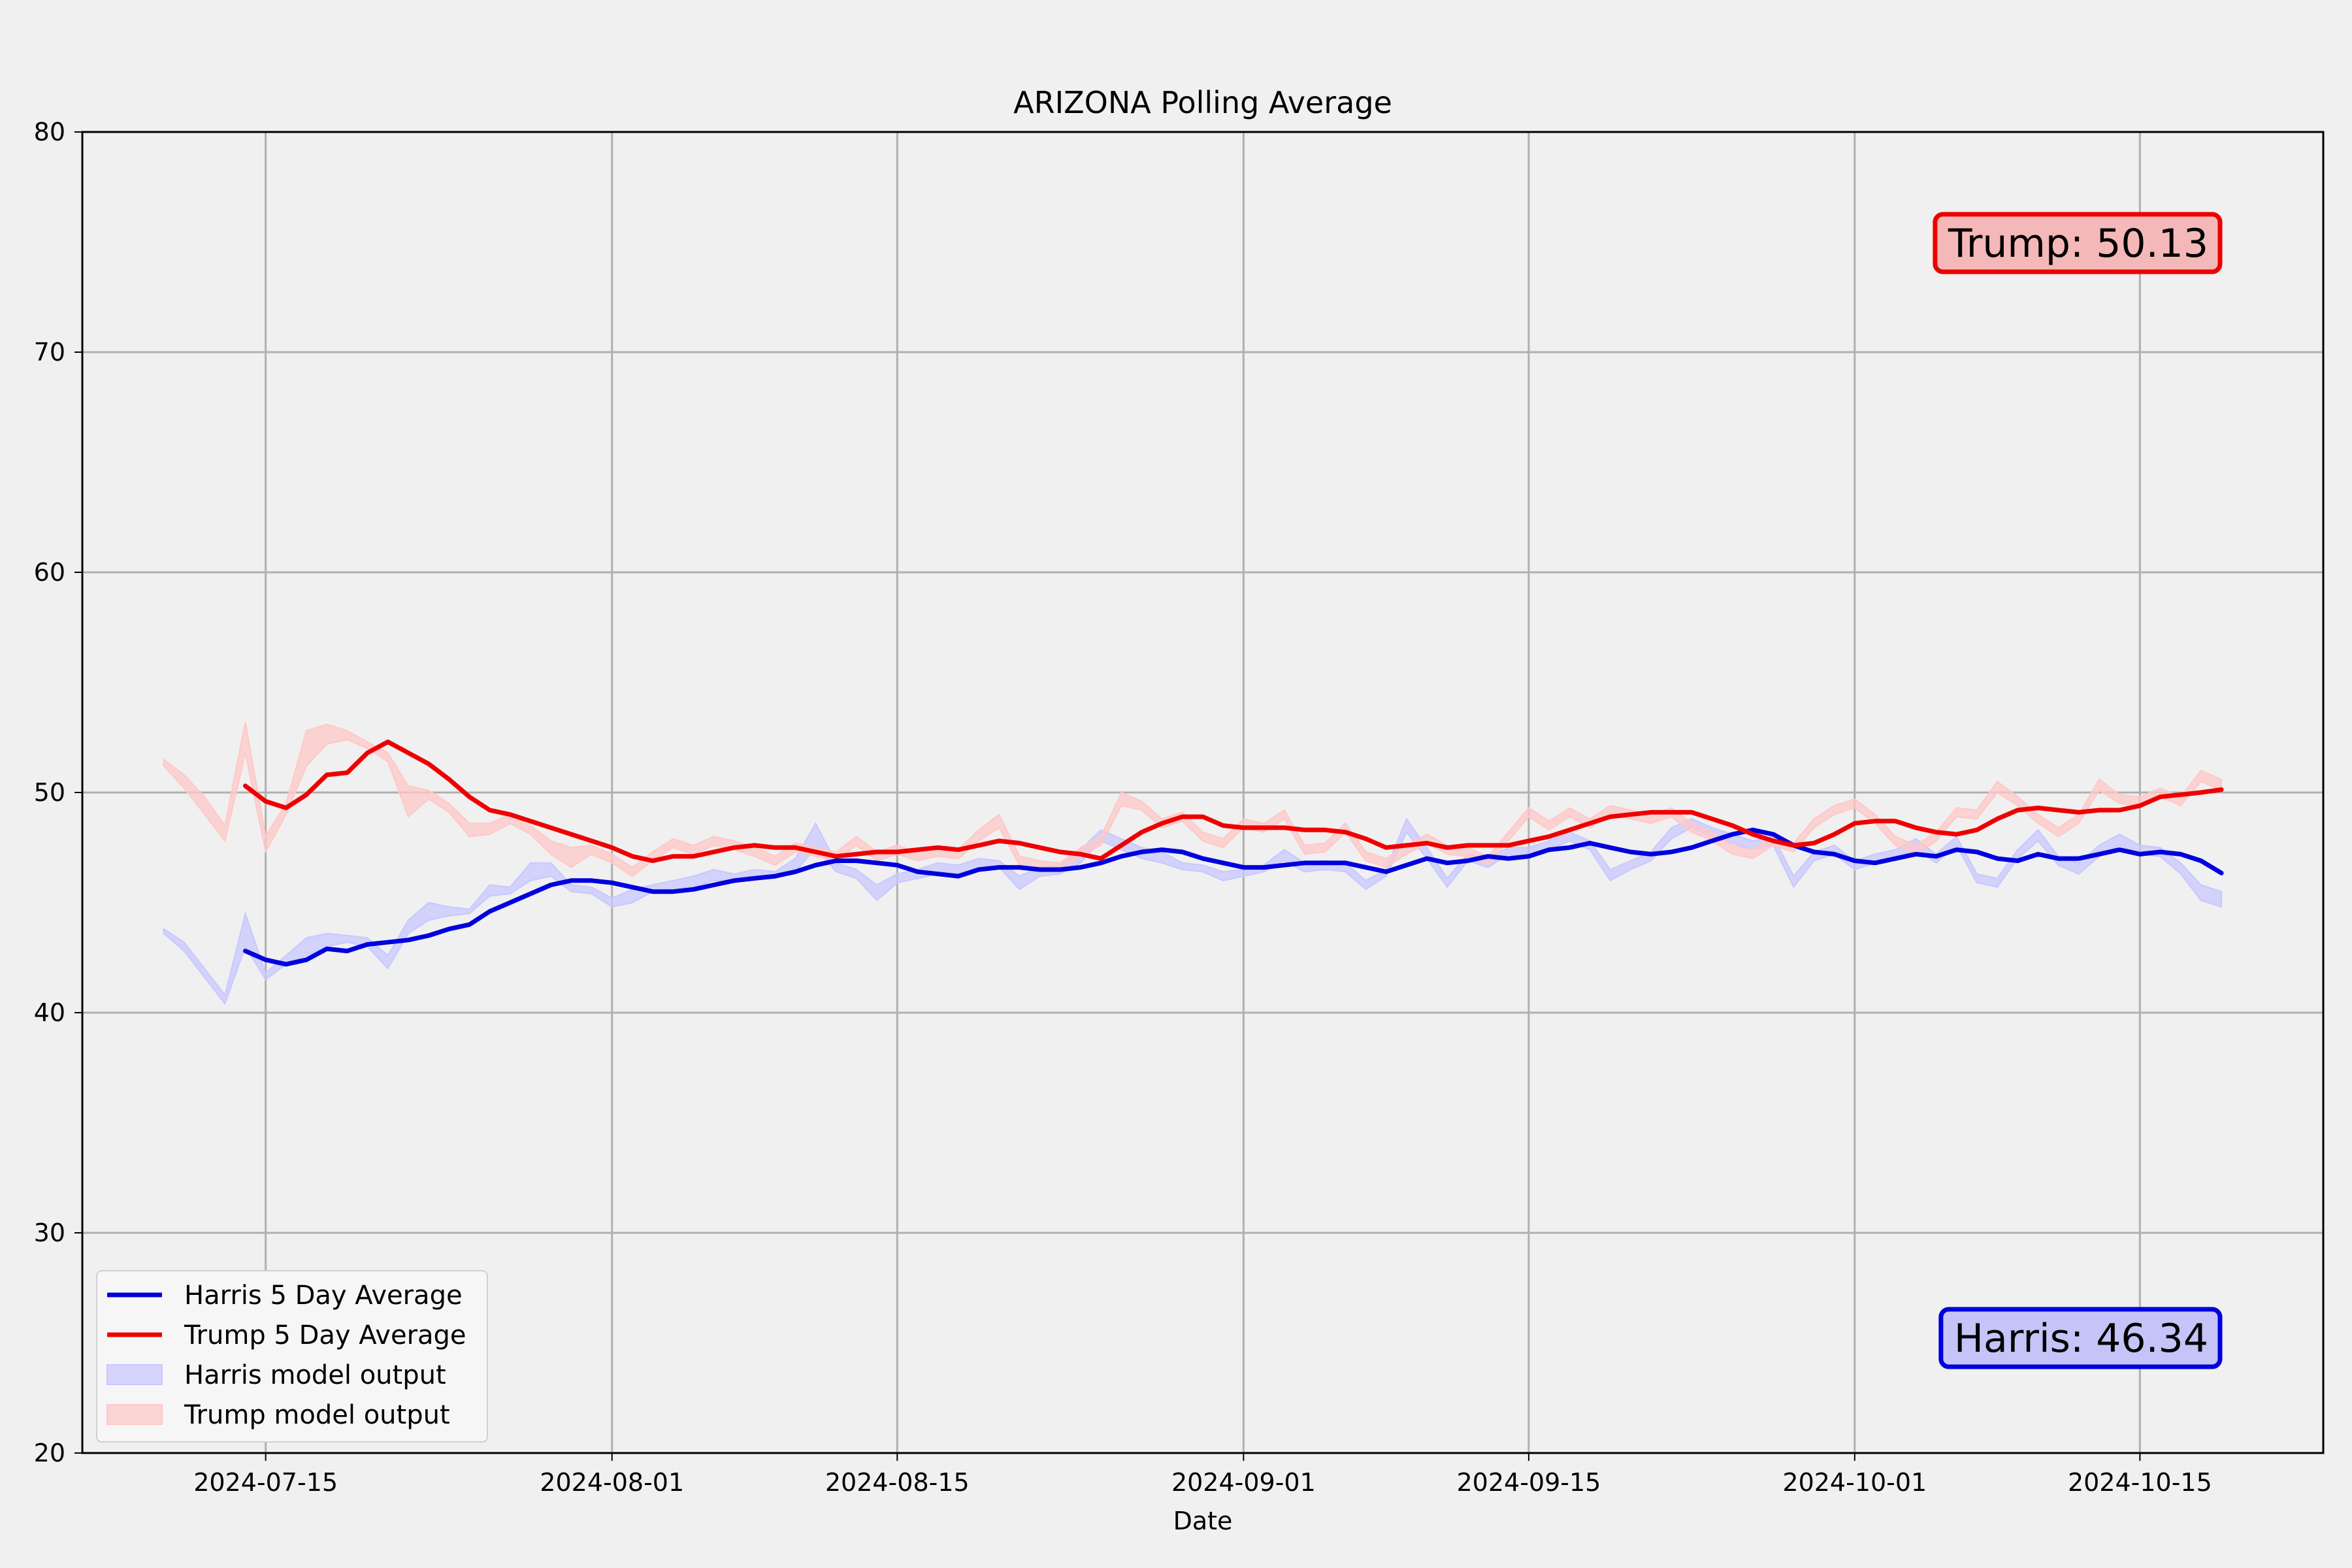  I want to click on x-tick-label: 2024-08-01, so click(612, 1482).